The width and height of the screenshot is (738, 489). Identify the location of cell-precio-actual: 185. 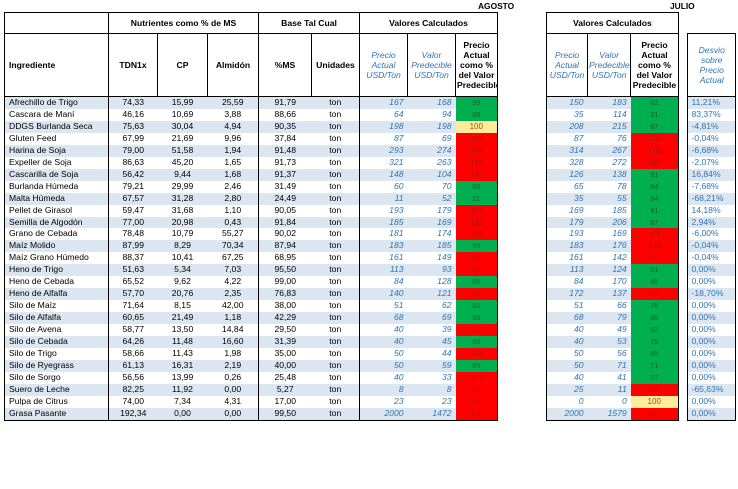
(383, 222).